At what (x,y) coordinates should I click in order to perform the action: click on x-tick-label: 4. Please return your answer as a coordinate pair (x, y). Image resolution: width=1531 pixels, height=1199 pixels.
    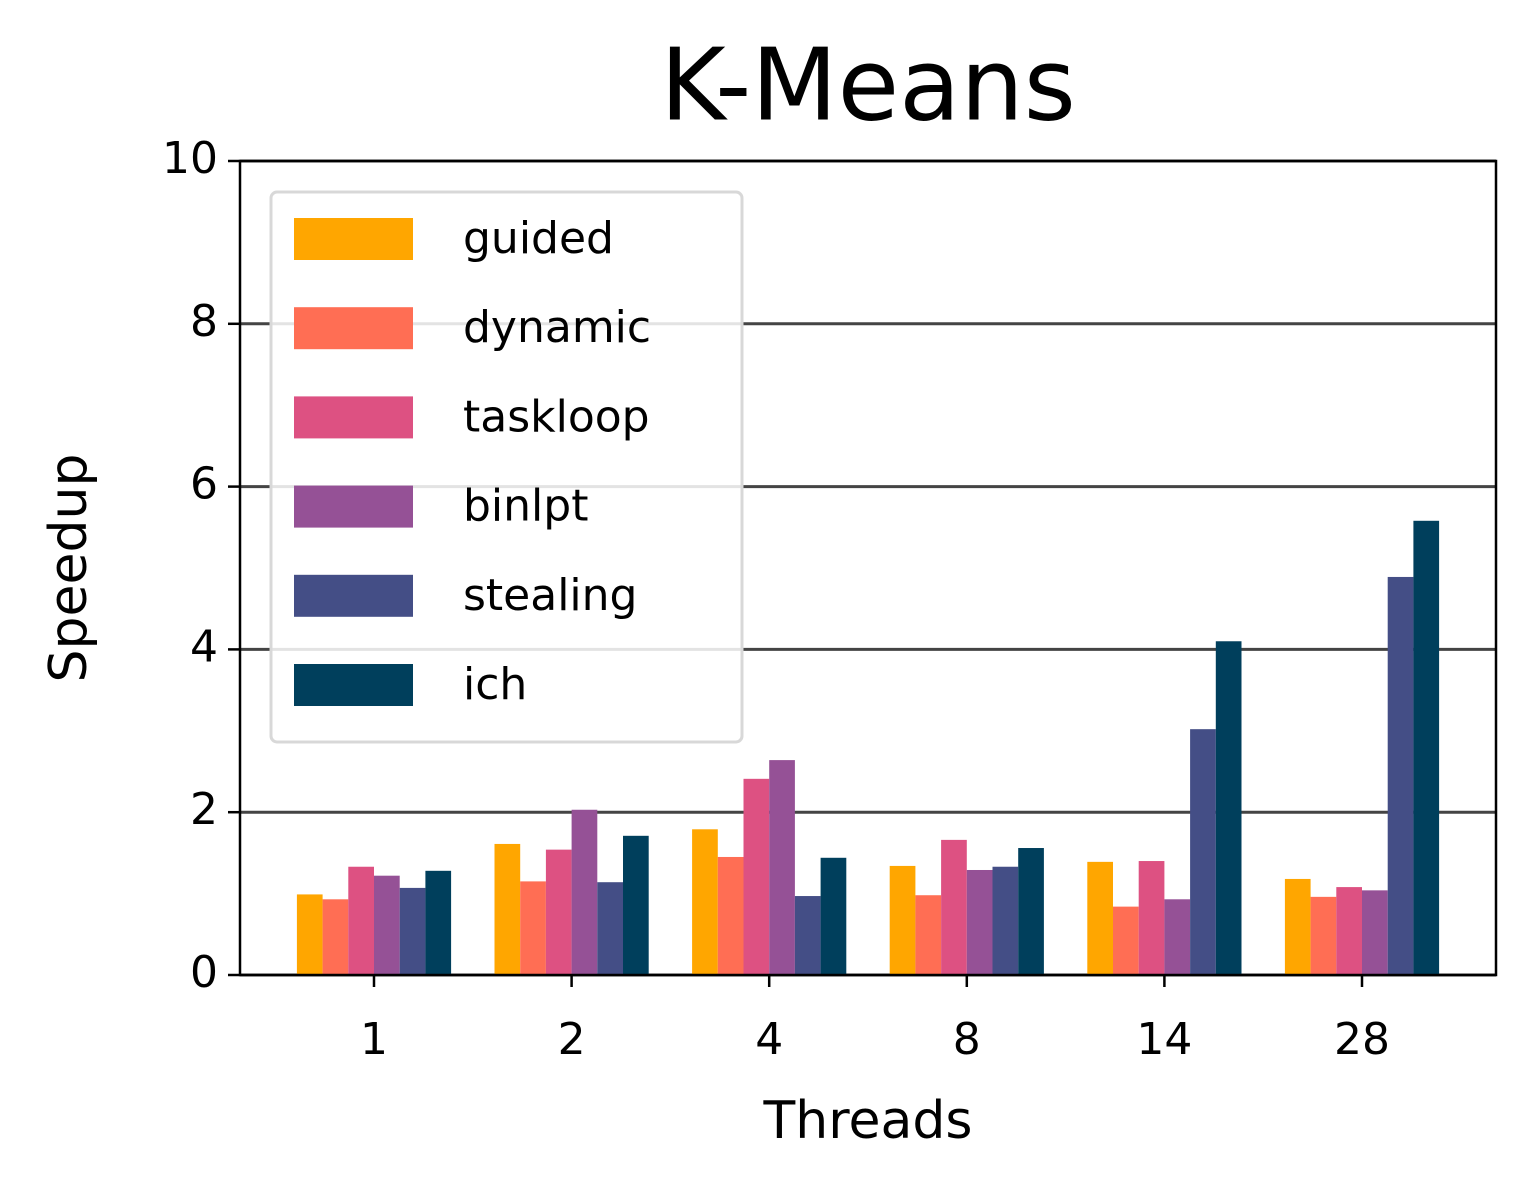
    Looking at the image, I should click on (769, 1039).